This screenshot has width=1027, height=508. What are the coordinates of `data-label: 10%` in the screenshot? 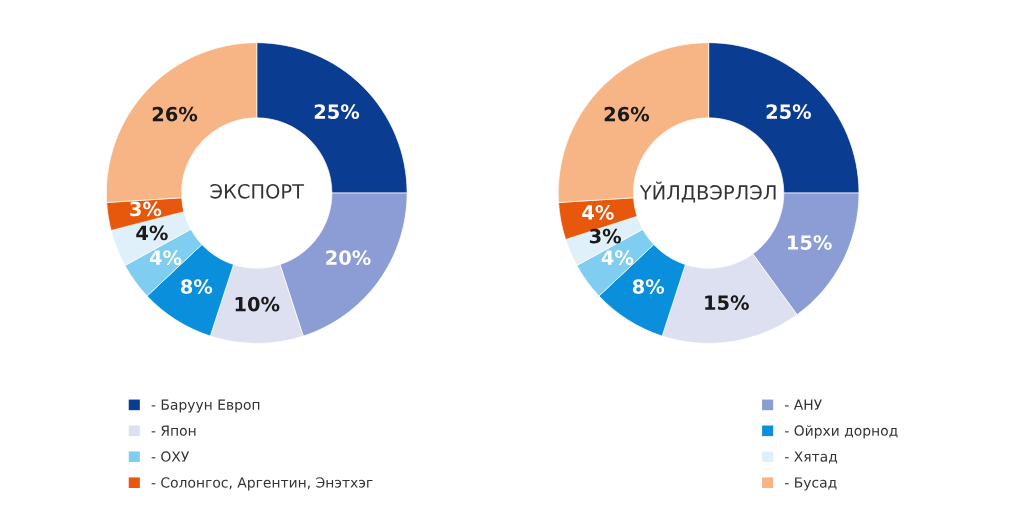 It's located at (257, 304).